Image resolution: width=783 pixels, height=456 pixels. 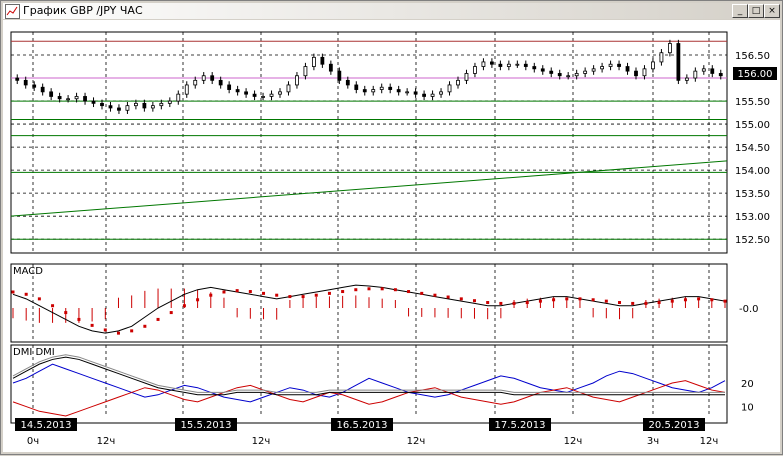 I want to click on date-label: 17.5.2013, so click(x=520, y=425).